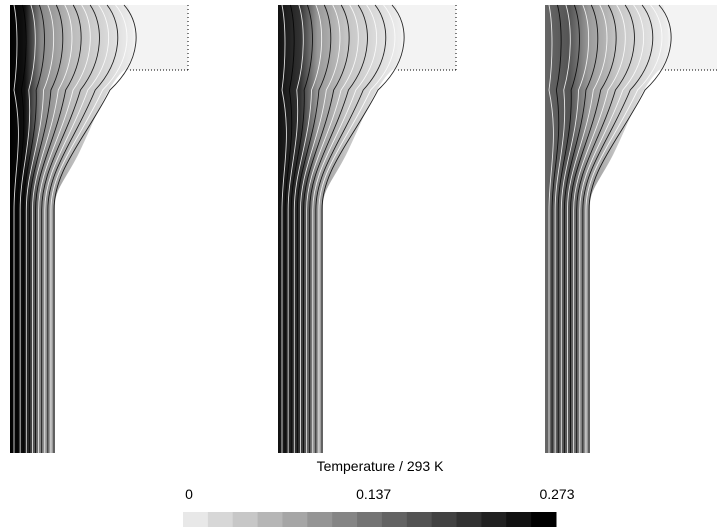 Image resolution: width=717 pixels, height=529 pixels. I want to click on colorbar: 0 0.137 0.273, so click(379, 506).